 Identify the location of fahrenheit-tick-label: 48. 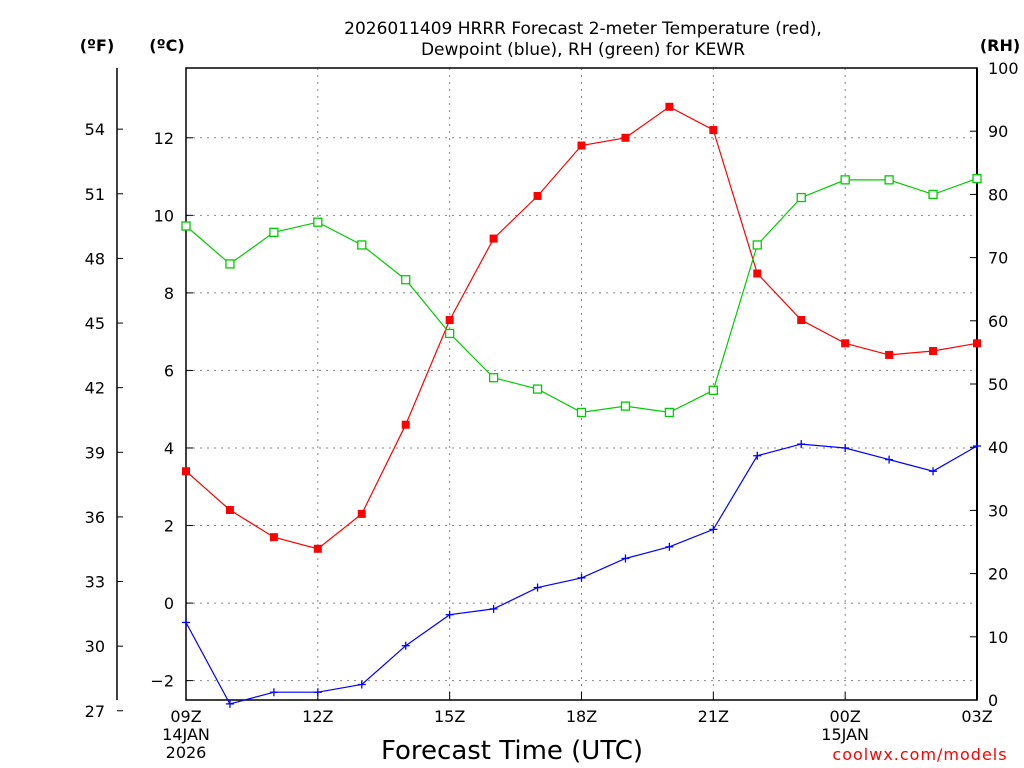
(95, 258).